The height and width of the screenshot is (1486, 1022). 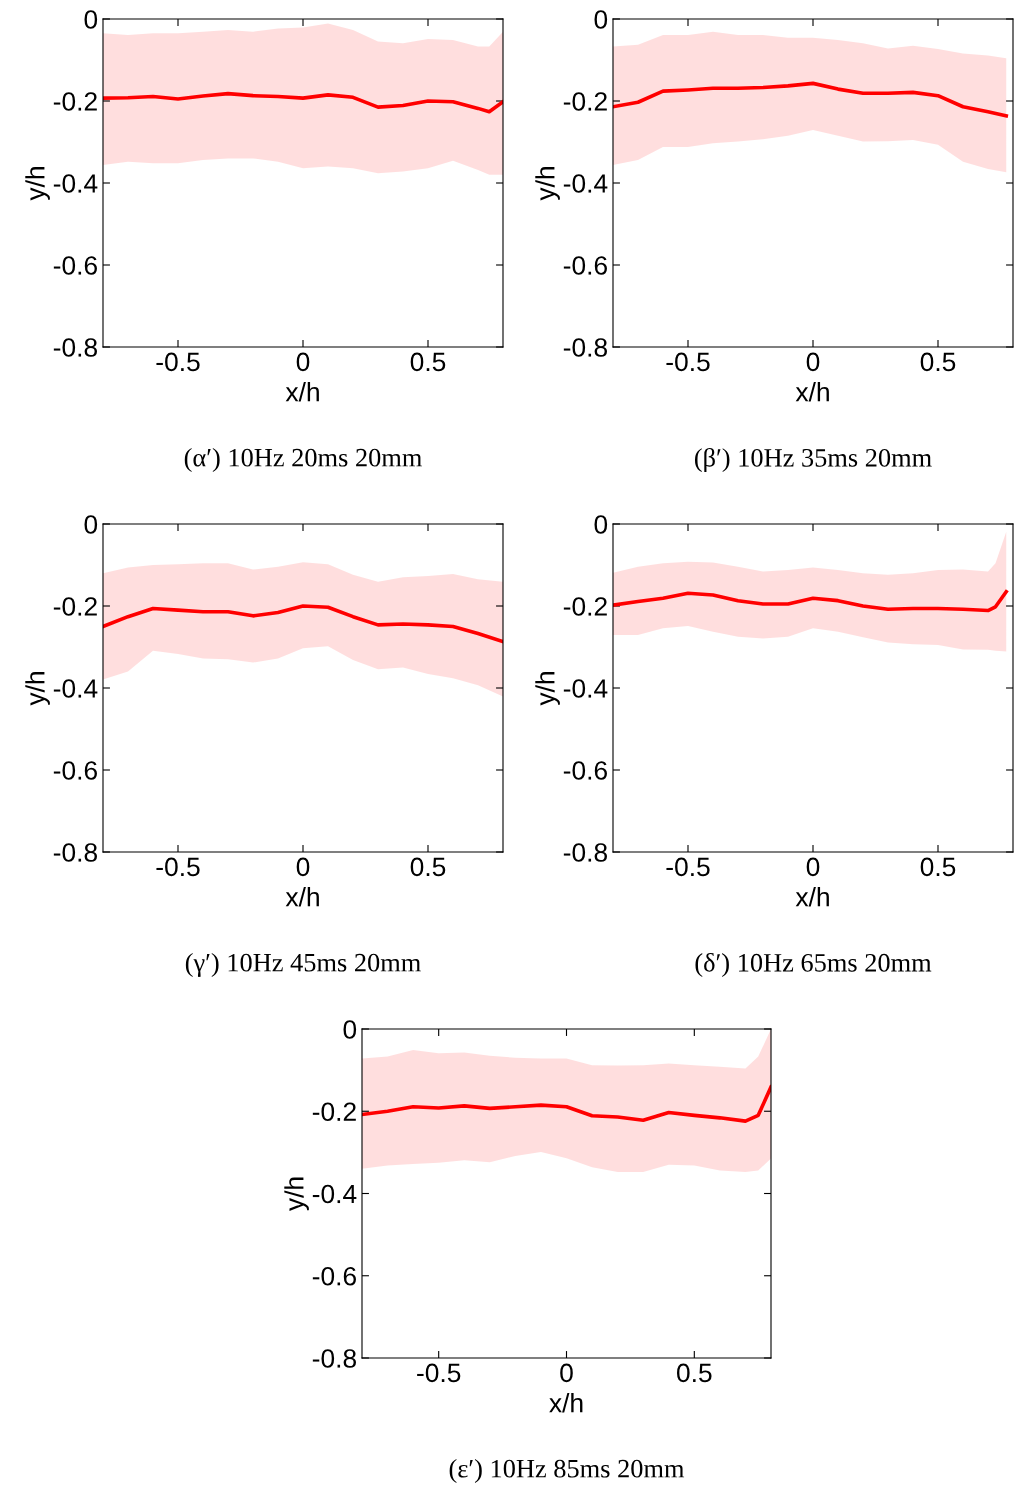 I want to click on text: (γ′) 10Hz 45ms 20mm, so click(x=303, y=965).